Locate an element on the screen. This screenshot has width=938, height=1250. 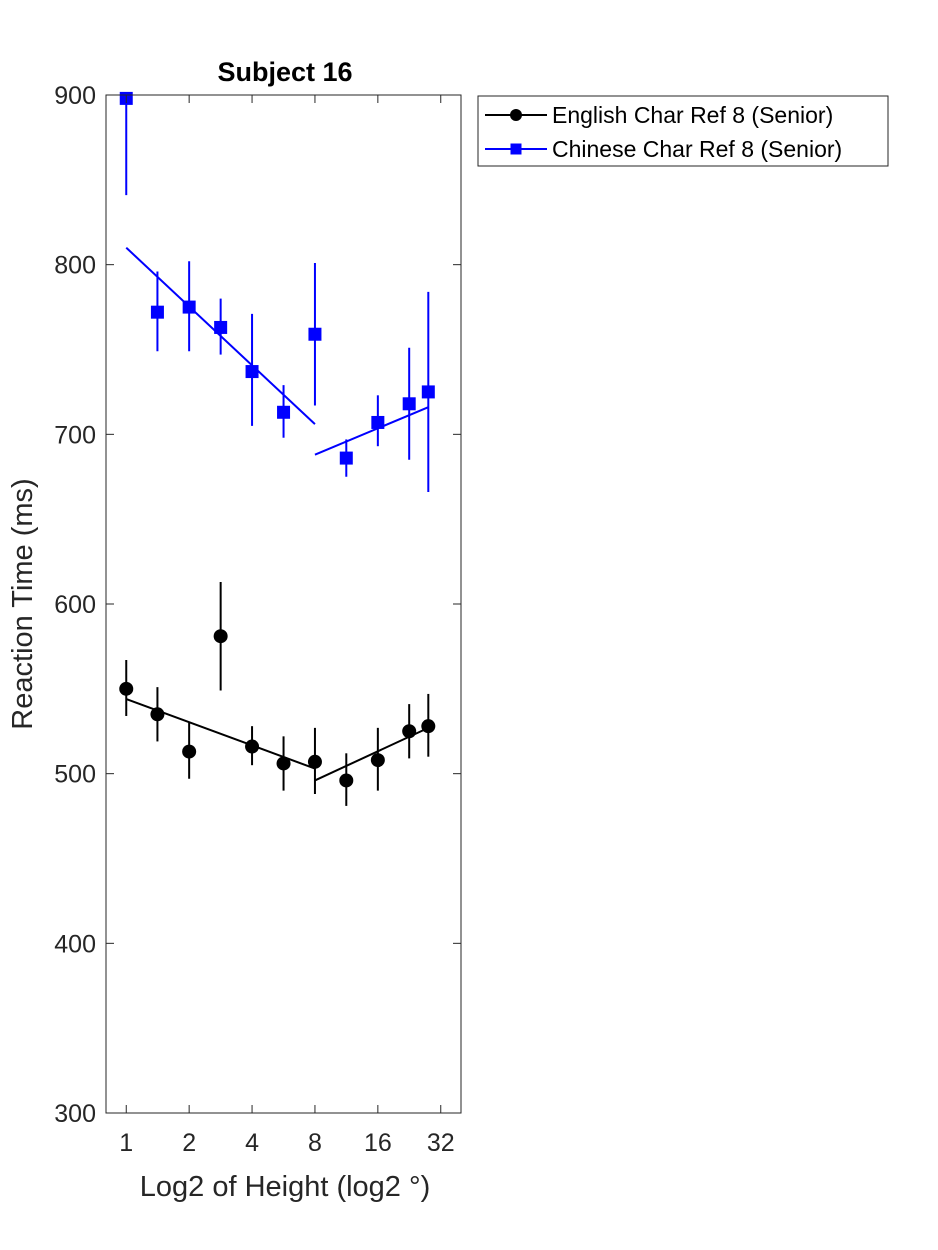
x-tick-label: 32 is located at coordinates (441, 1143).